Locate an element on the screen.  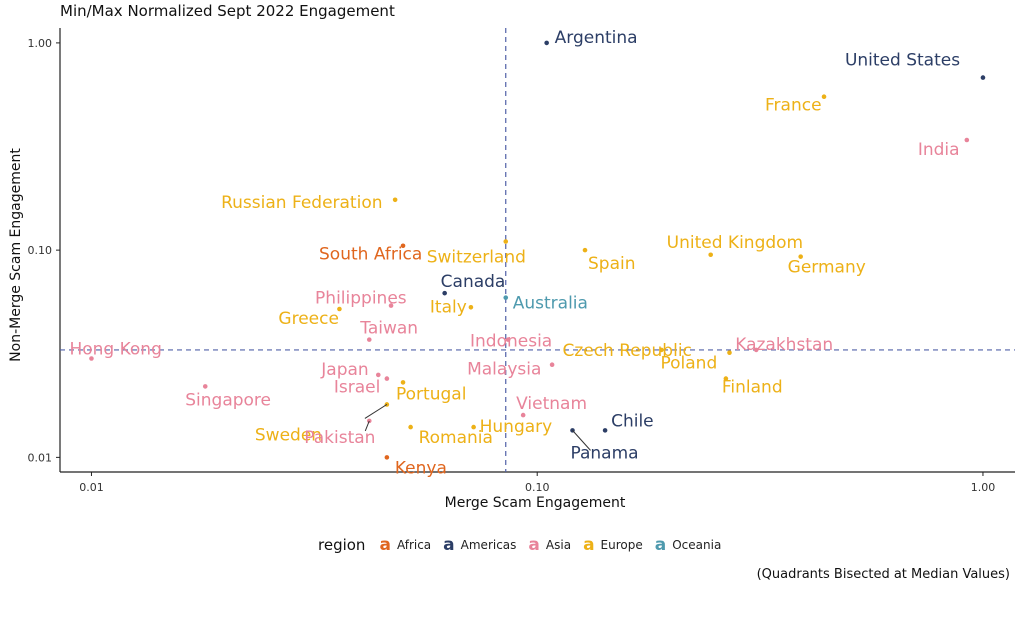
y-tick-label: 0.10 is located at coordinates (40, 250).